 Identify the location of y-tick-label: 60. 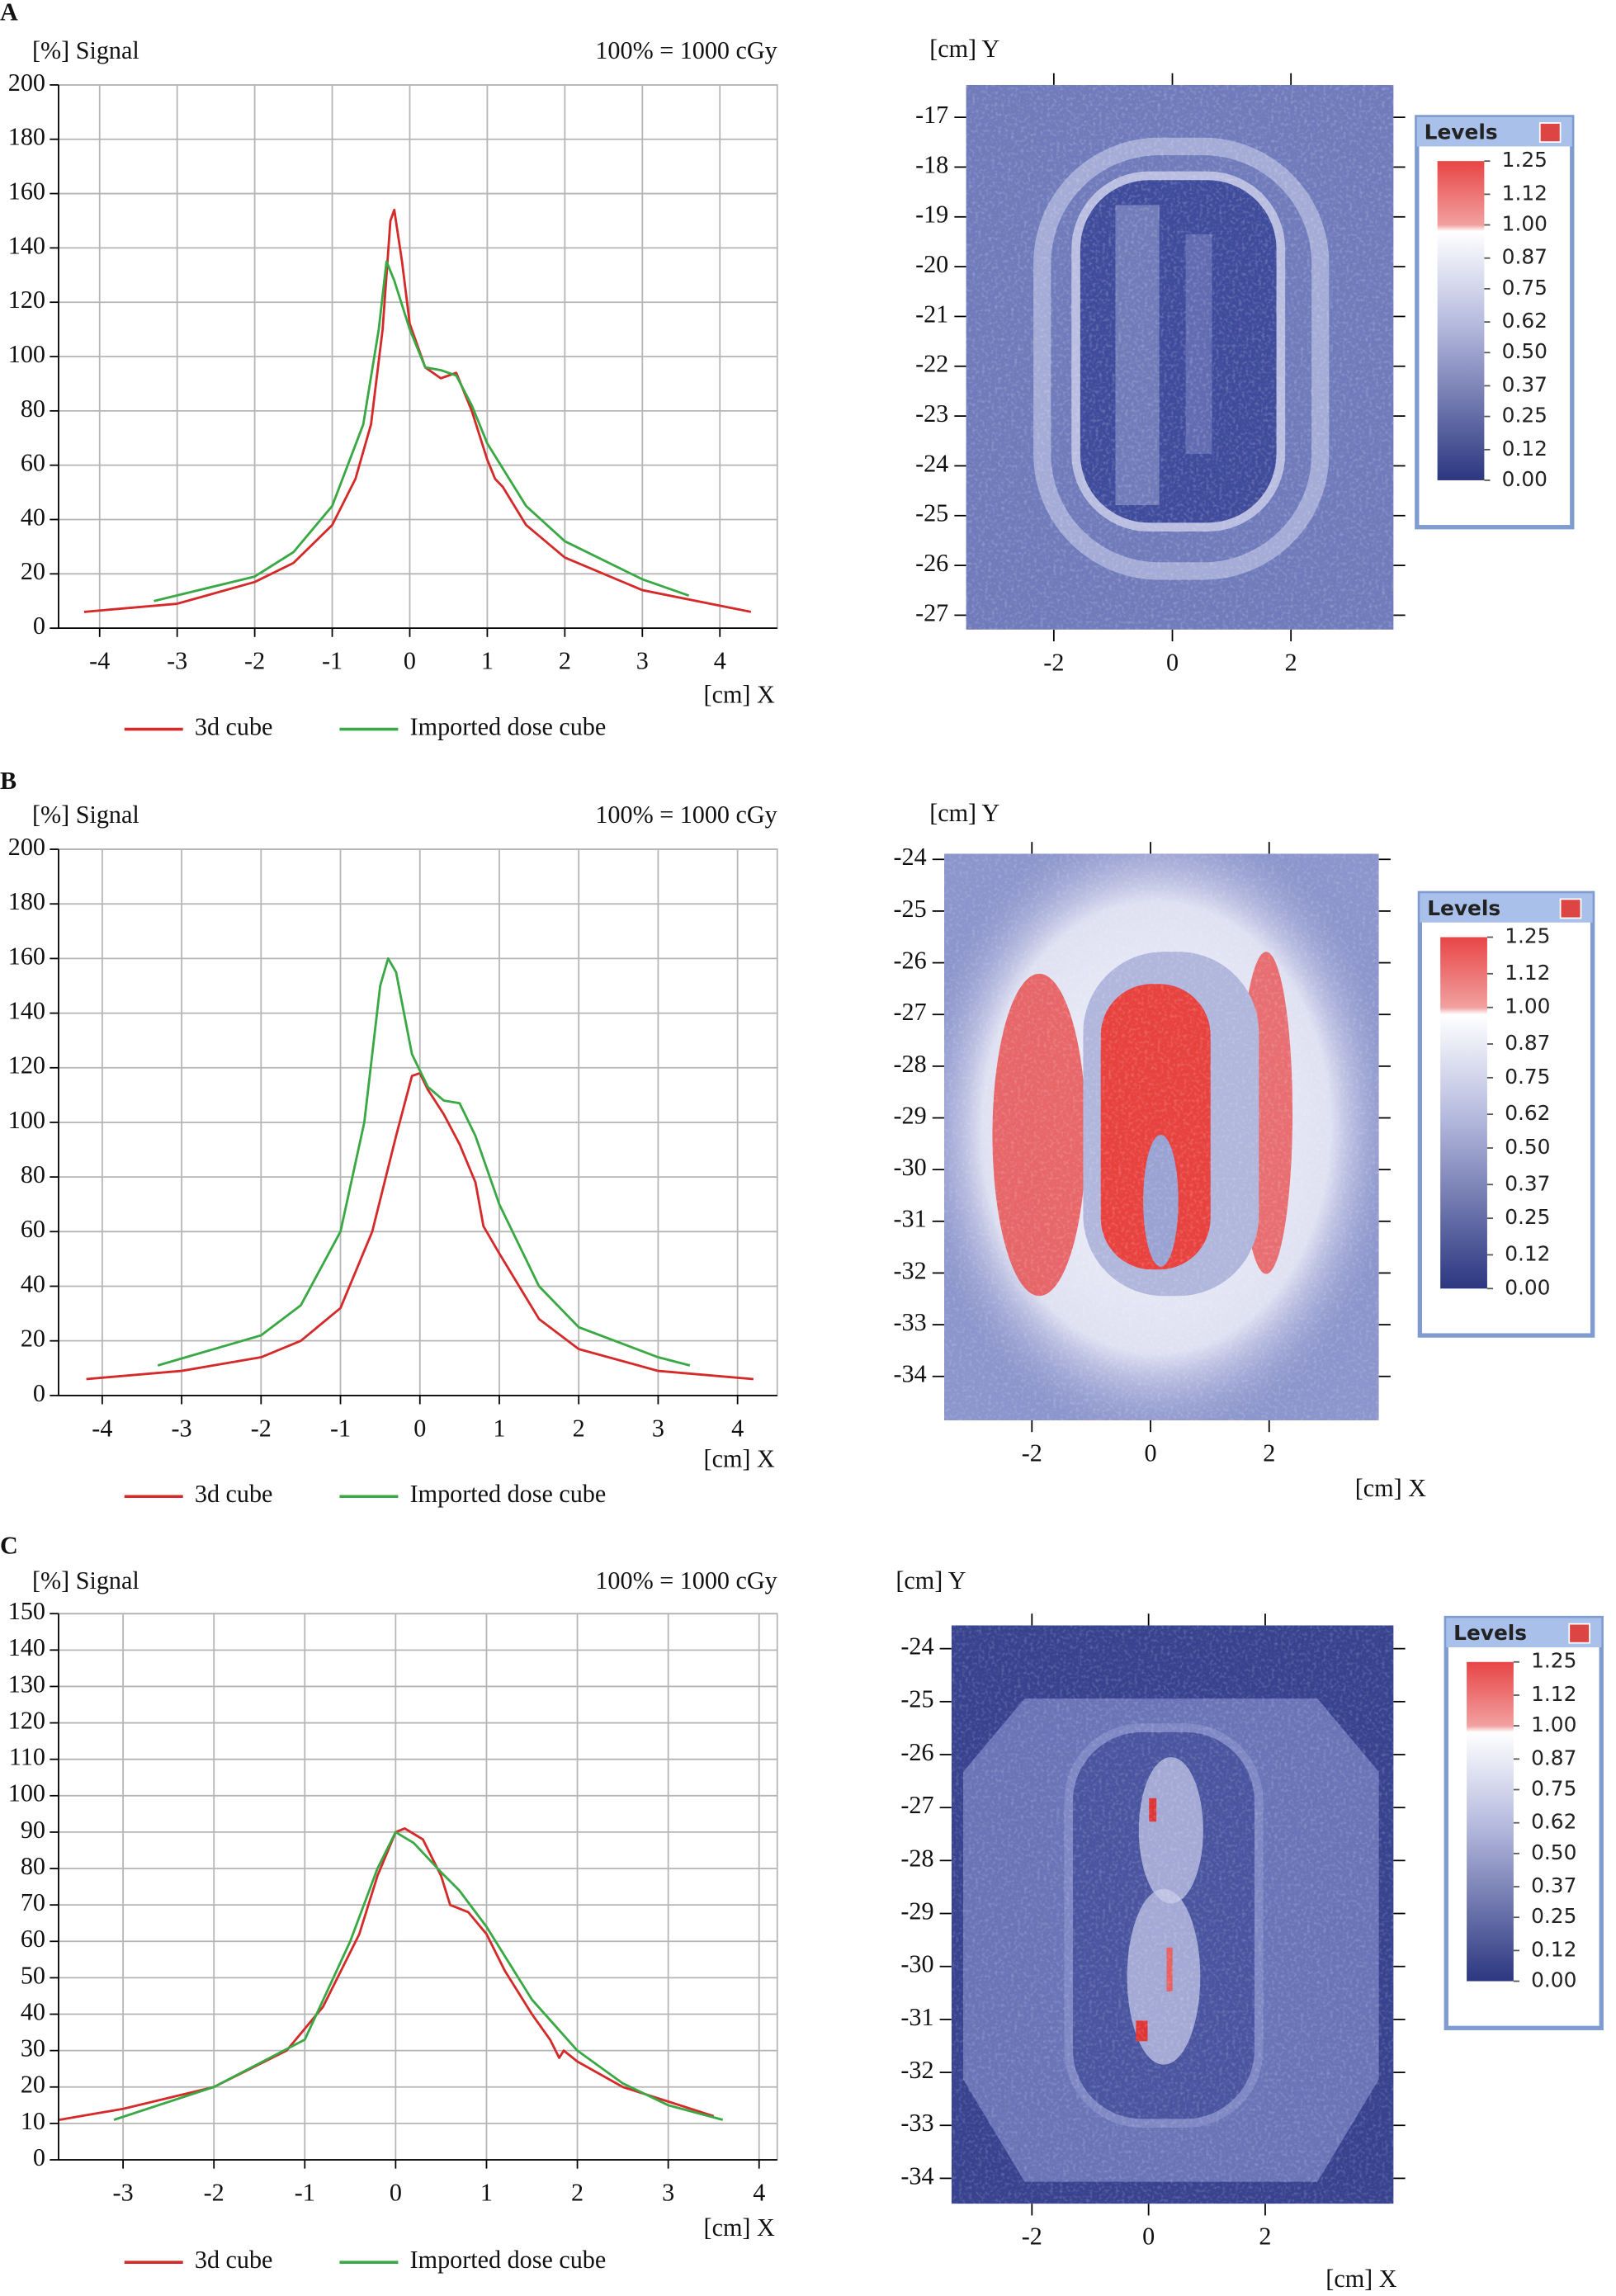
(33, 1229).